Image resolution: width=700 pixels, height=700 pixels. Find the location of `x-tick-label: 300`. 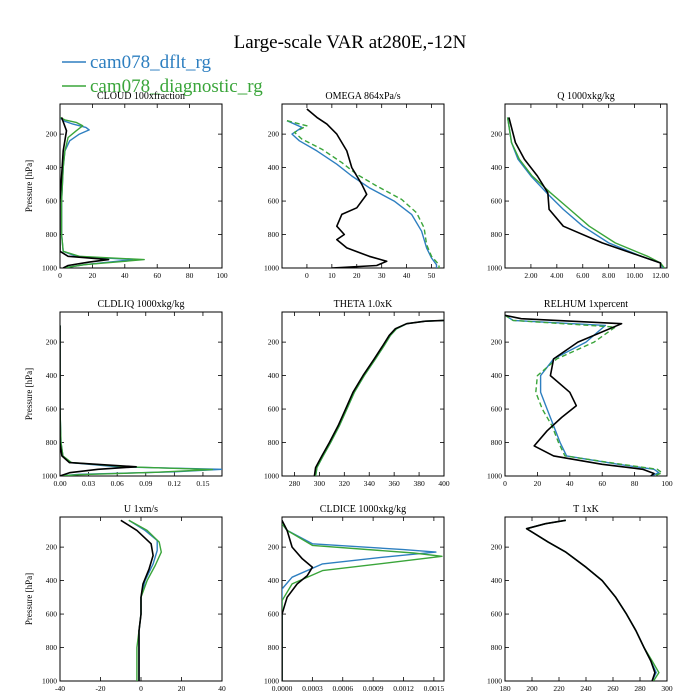

x-tick-label: 300 is located at coordinates (320, 483).